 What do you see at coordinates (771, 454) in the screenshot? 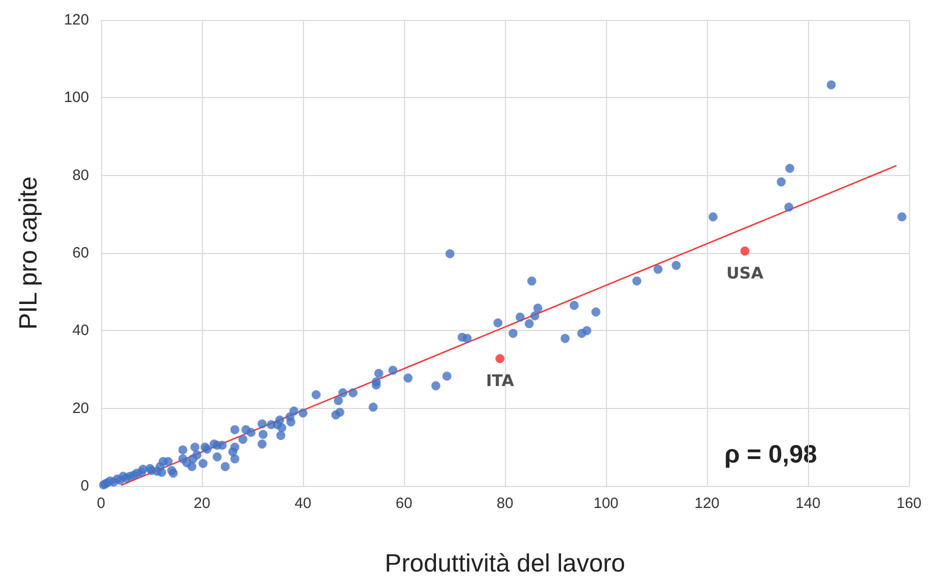
I see `annotation: ρ = 0,98` at bounding box center [771, 454].